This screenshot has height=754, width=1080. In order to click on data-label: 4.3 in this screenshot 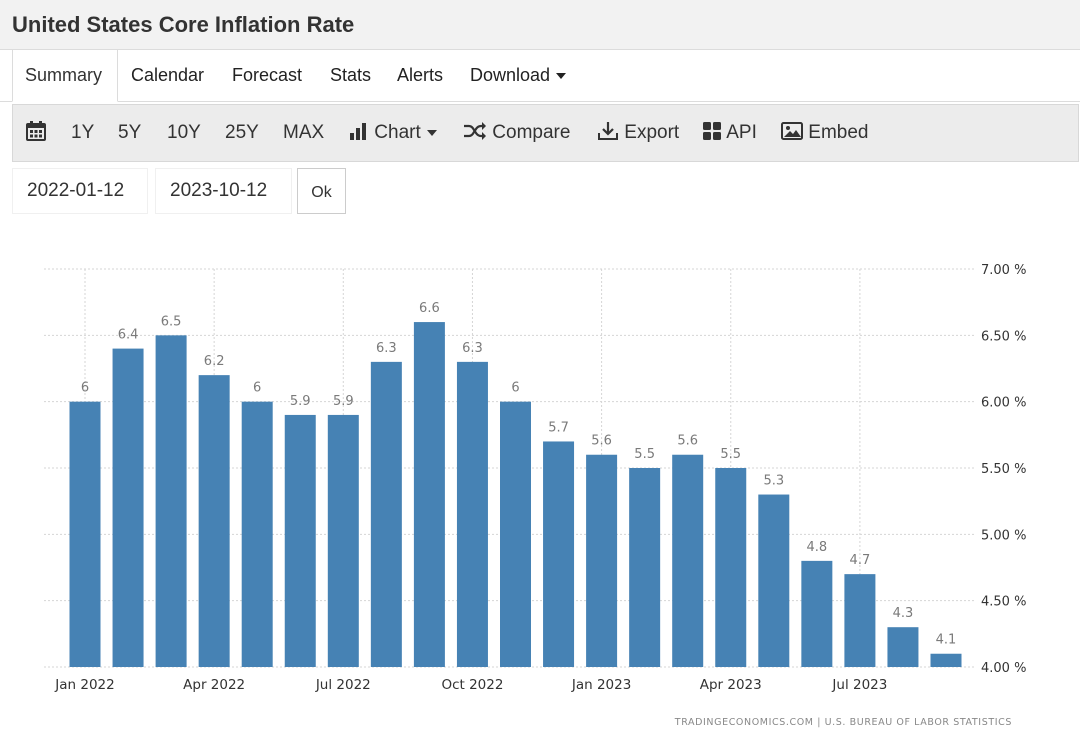, I will do `click(903, 613)`.